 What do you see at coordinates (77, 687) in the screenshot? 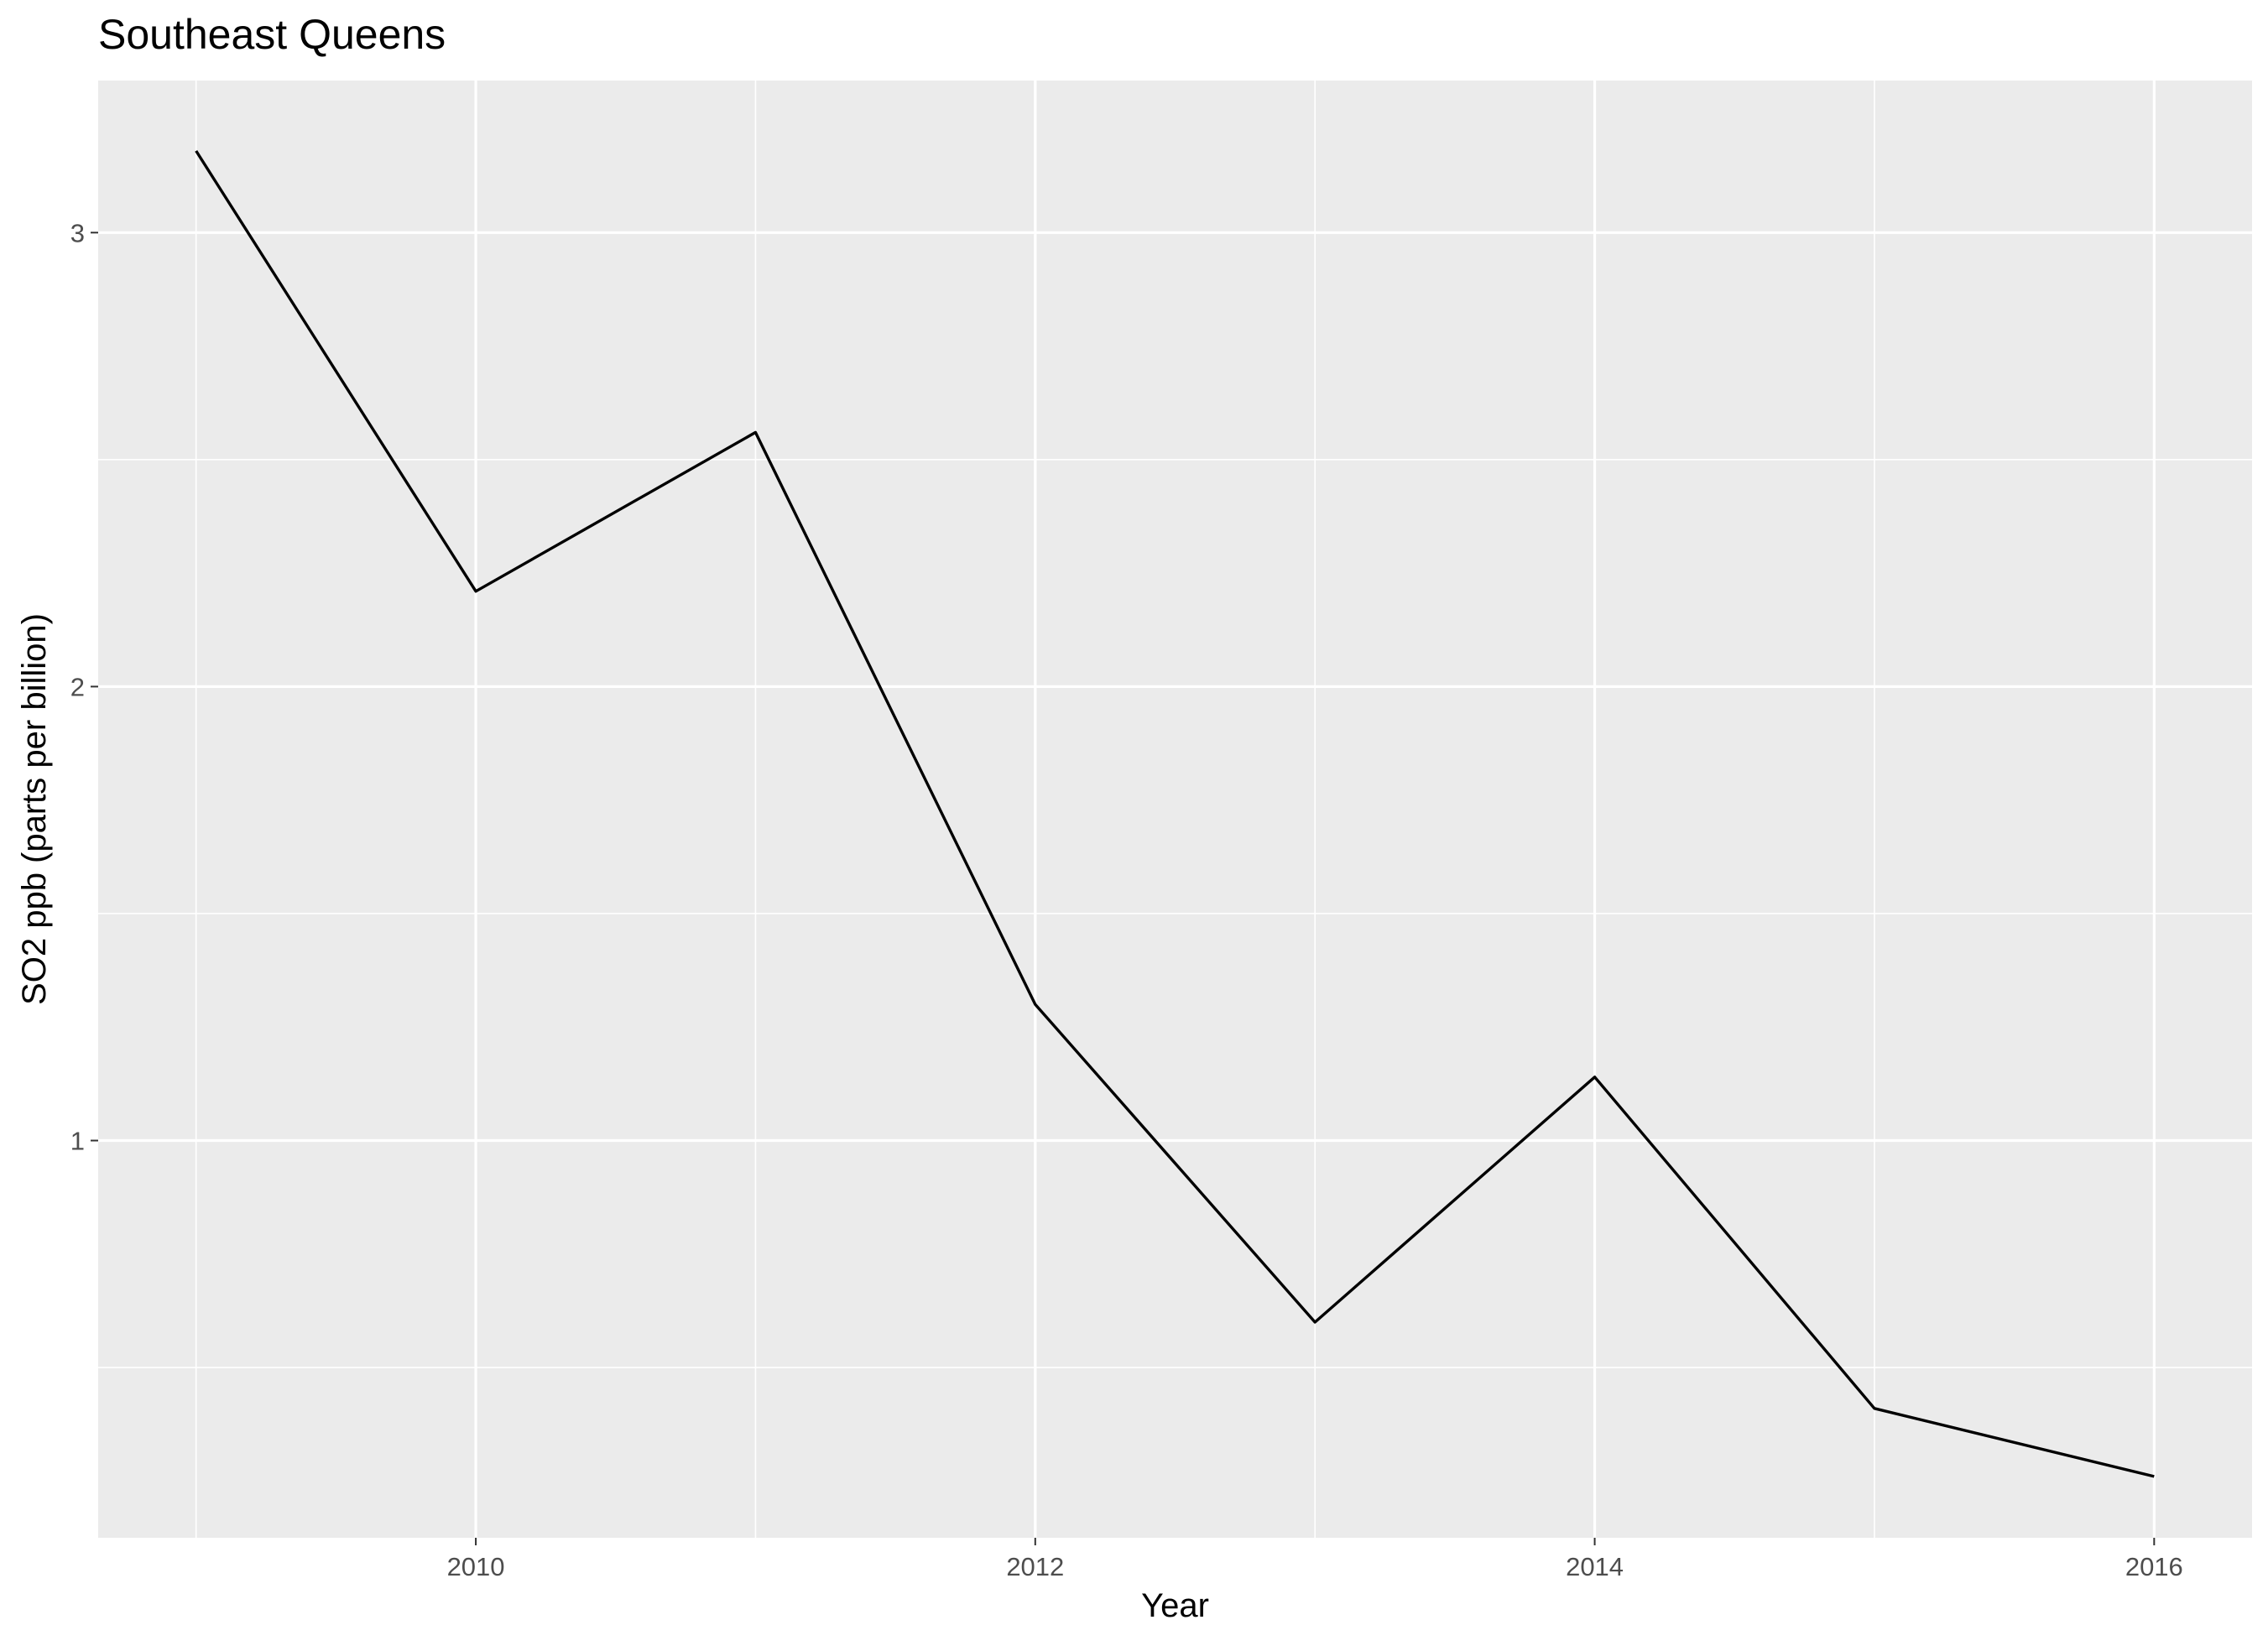
I see `y-tick-label: 2` at bounding box center [77, 687].